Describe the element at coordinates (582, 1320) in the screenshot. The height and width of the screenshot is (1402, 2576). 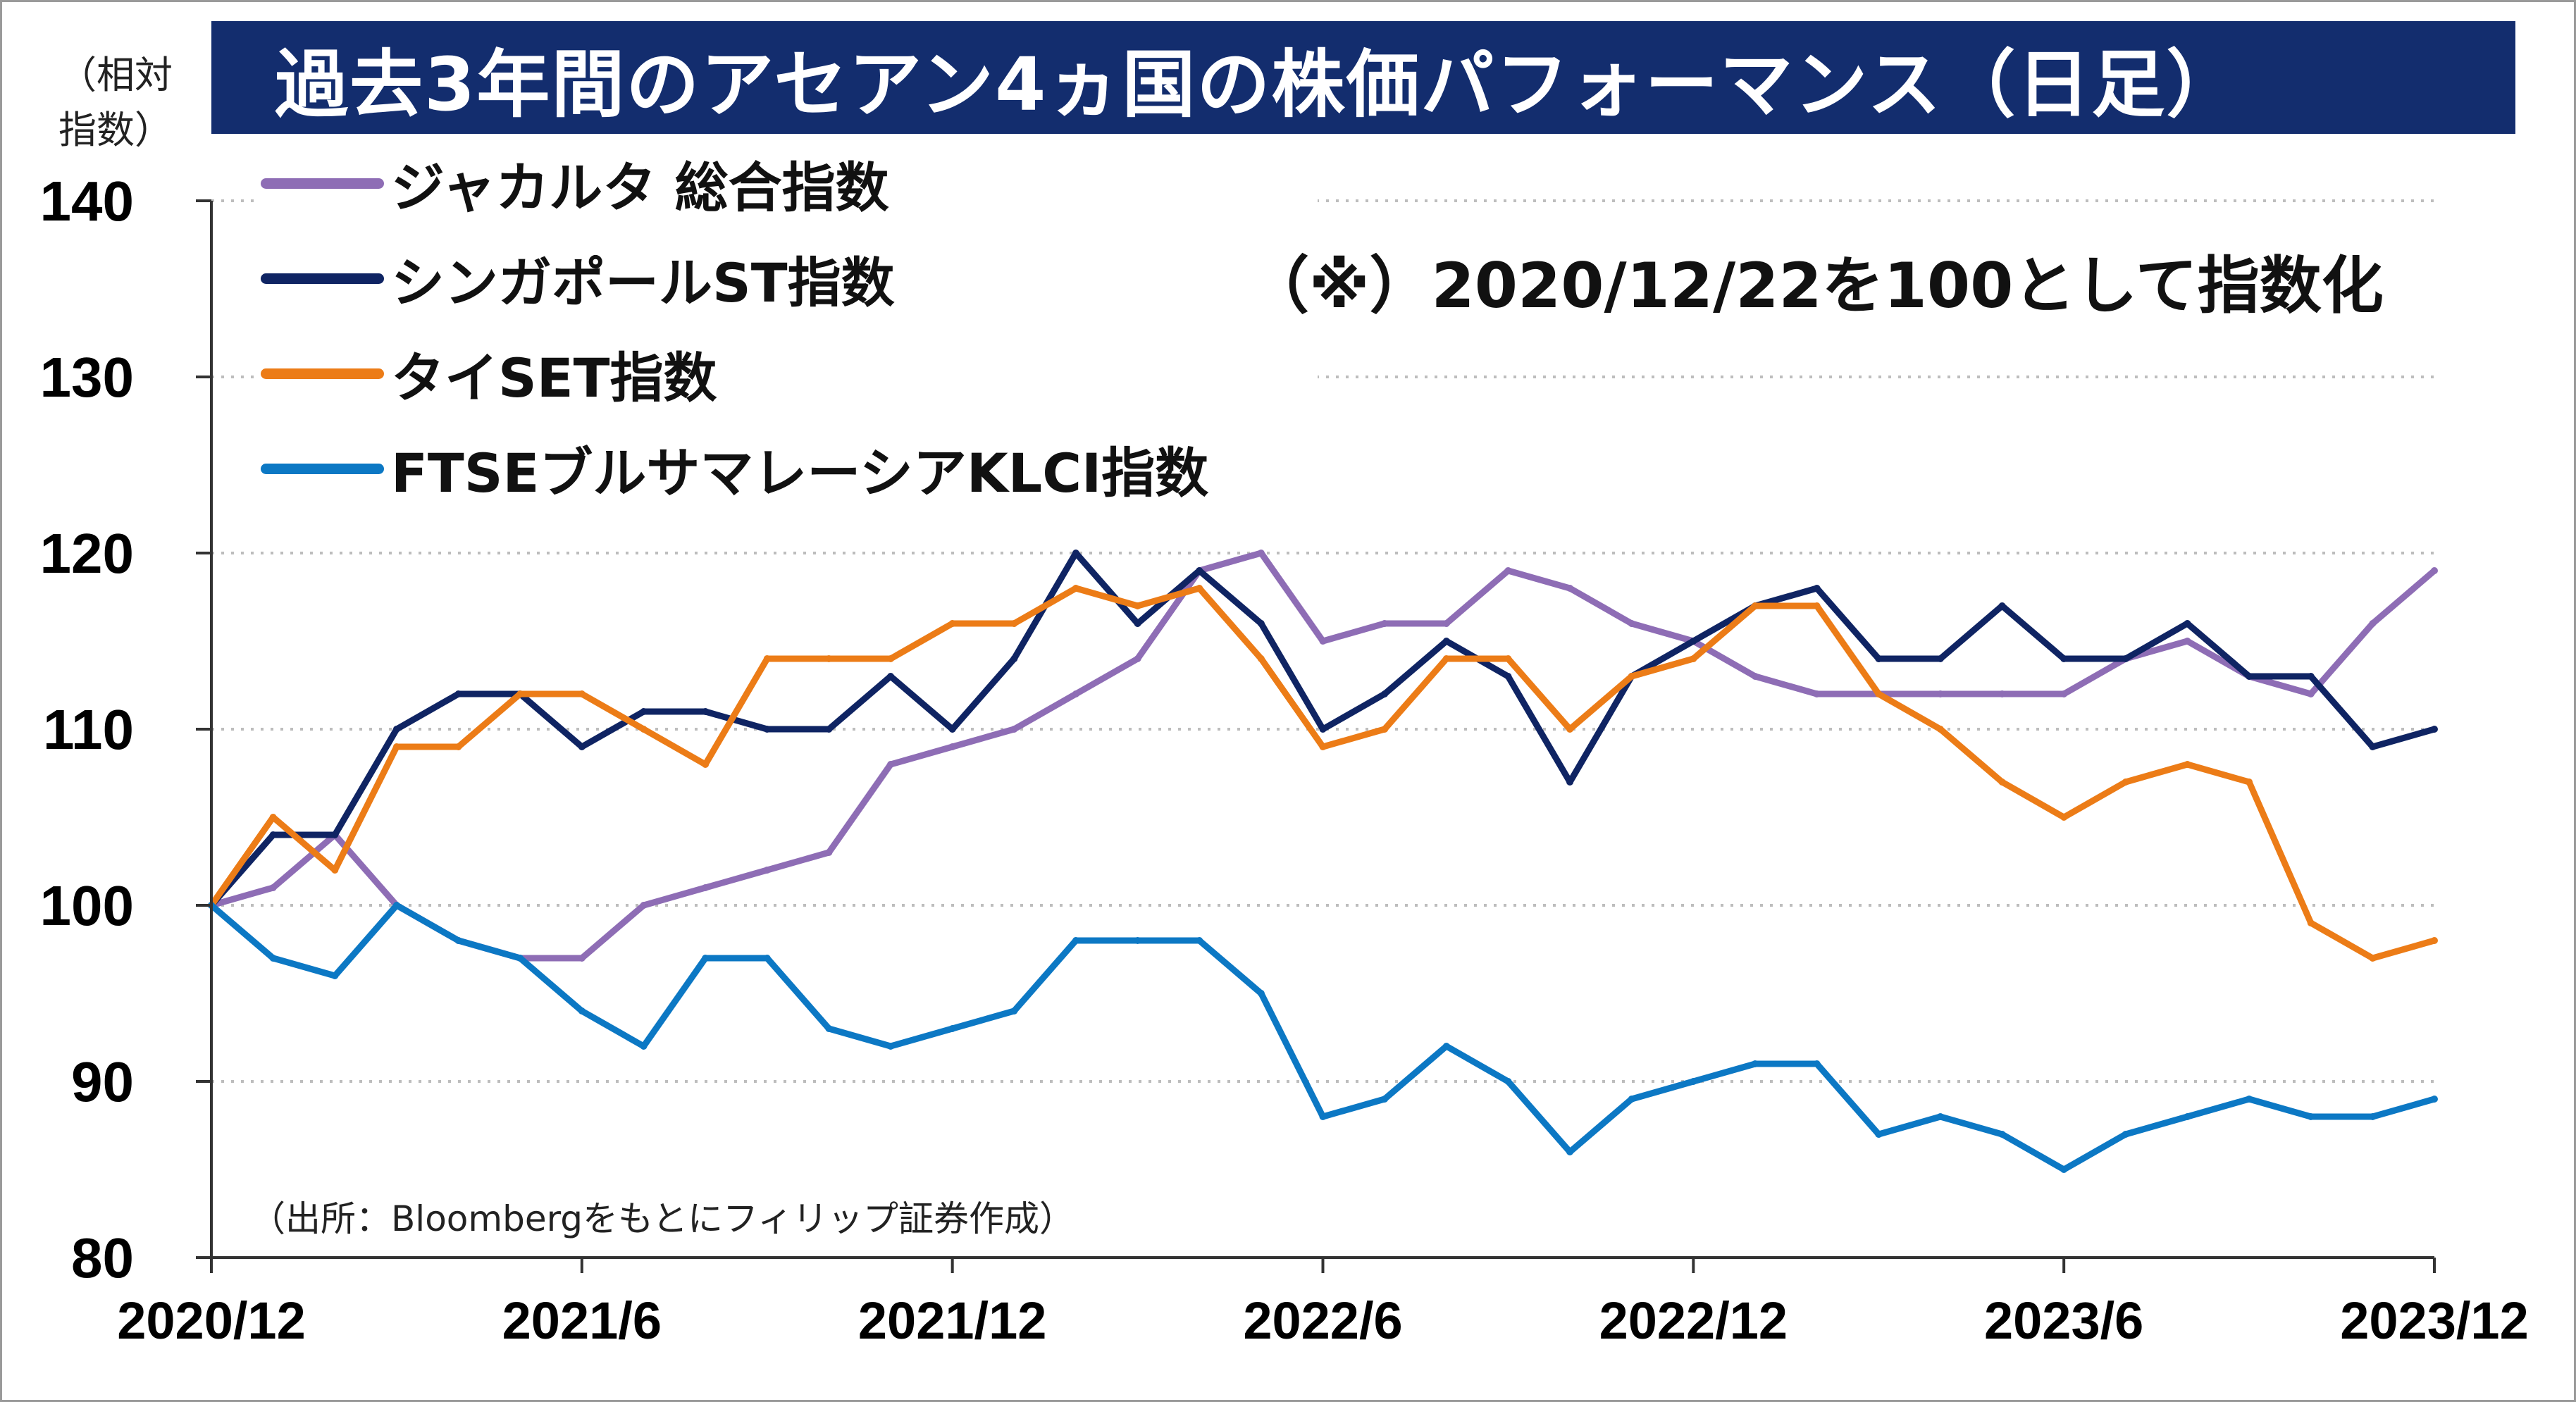
I see `x-tick-label-2021/6: 2021/6` at that location.